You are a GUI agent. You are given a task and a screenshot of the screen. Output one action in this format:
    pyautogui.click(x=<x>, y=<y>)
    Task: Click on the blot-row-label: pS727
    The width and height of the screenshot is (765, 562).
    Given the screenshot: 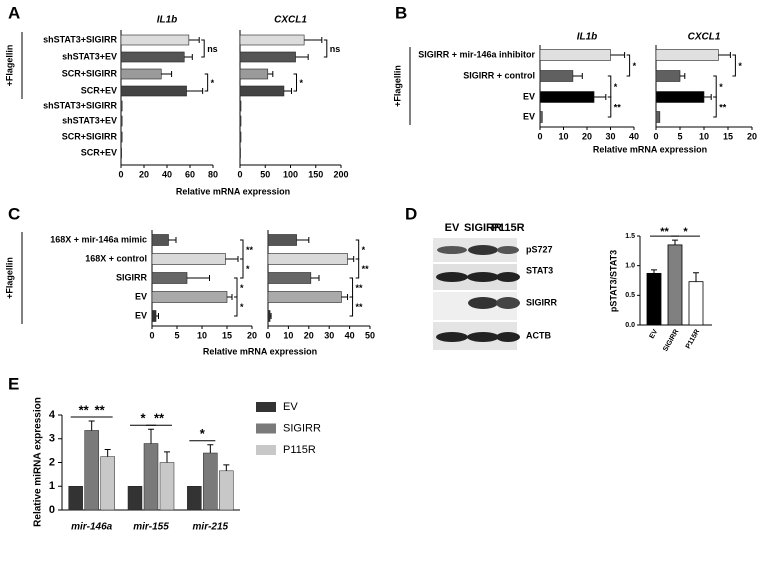 What is the action you would take?
    pyautogui.click(x=539, y=249)
    